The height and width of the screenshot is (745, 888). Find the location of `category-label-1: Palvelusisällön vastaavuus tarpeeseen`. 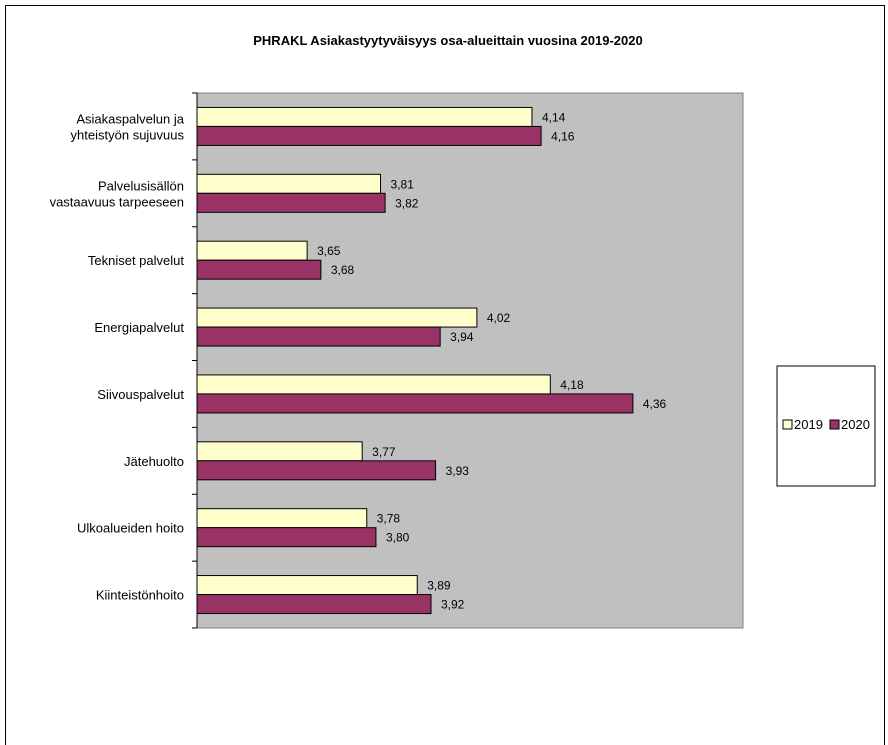

category-label-1: Palvelusisällön vastaavuus tarpeeseen is located at coordinates (117, 193).